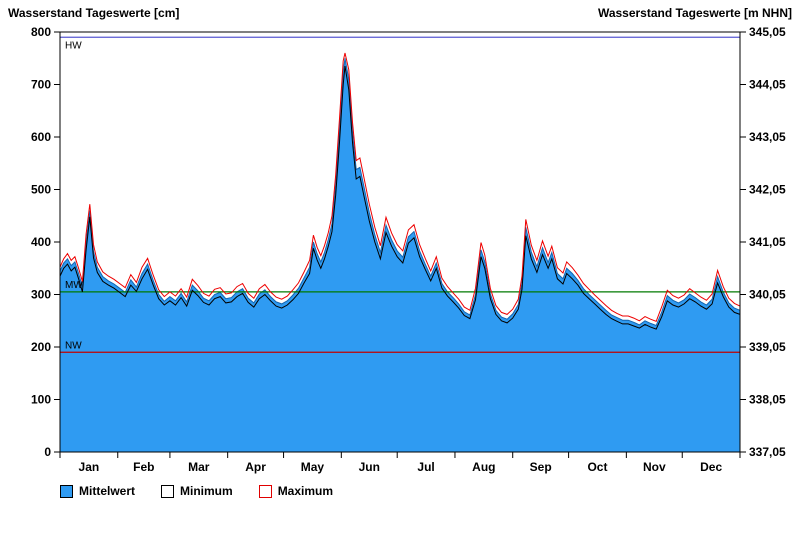  What do you see at coordinates (767, 32) in the screenshot?
I see `svg-text: 345,05` at bounding box center [767, 32].